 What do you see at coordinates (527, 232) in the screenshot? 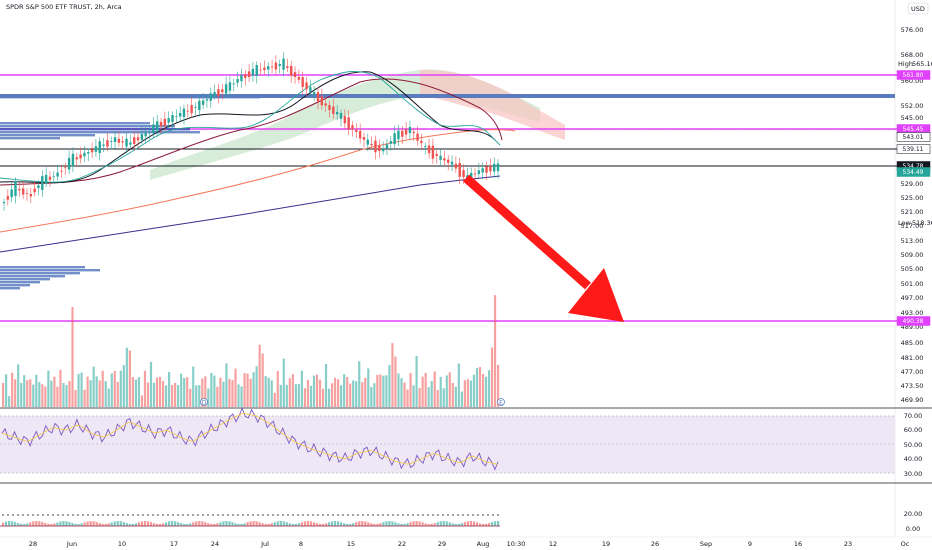
I see `projection-arrow-shaft` at bounding box center [527, 232].